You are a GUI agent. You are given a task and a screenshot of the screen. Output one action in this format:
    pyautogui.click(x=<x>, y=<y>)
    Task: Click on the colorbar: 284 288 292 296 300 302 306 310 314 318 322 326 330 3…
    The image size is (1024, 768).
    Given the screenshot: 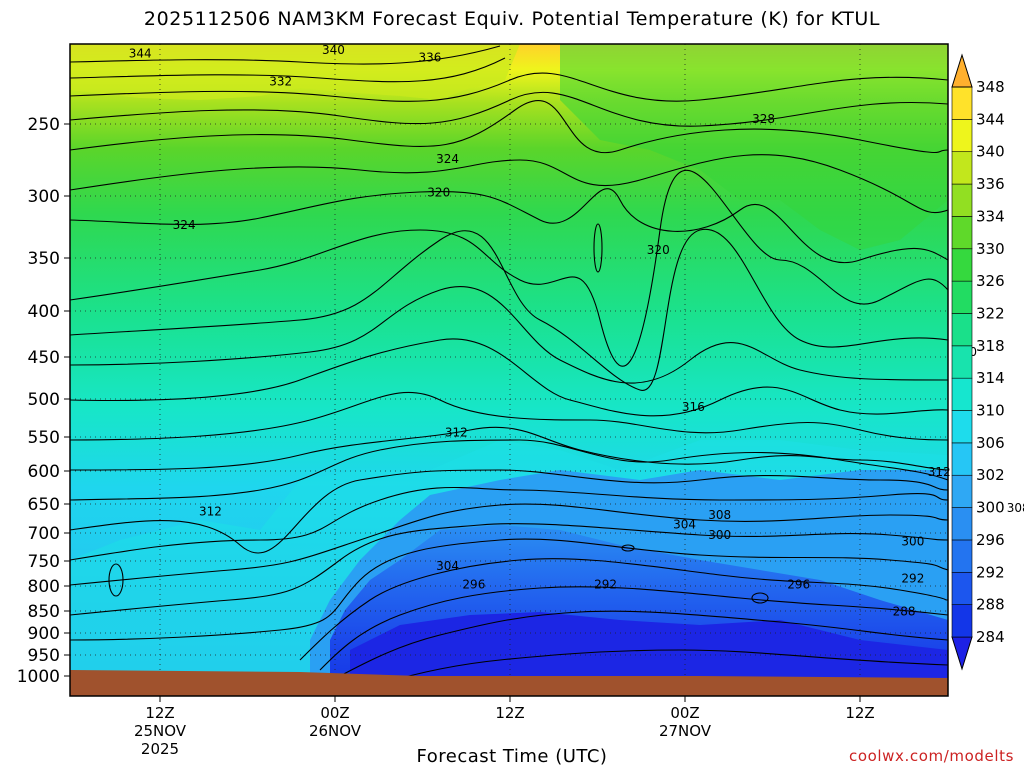 What is the action you would take?
    pyautogui.click(x=978, y=362)
    